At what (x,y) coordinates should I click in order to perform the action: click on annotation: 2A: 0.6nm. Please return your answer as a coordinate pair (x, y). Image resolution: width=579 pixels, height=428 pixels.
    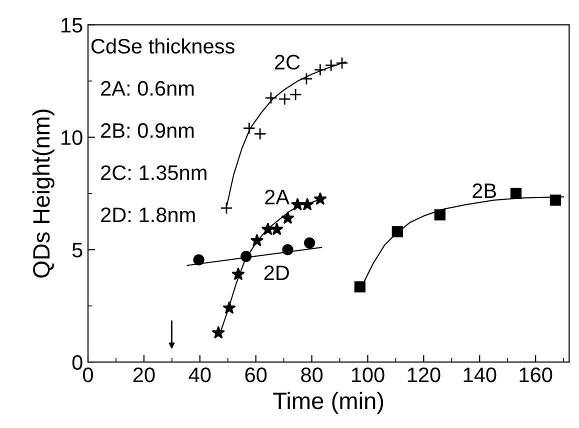
    Looking at the image, I should click on (147, 88).